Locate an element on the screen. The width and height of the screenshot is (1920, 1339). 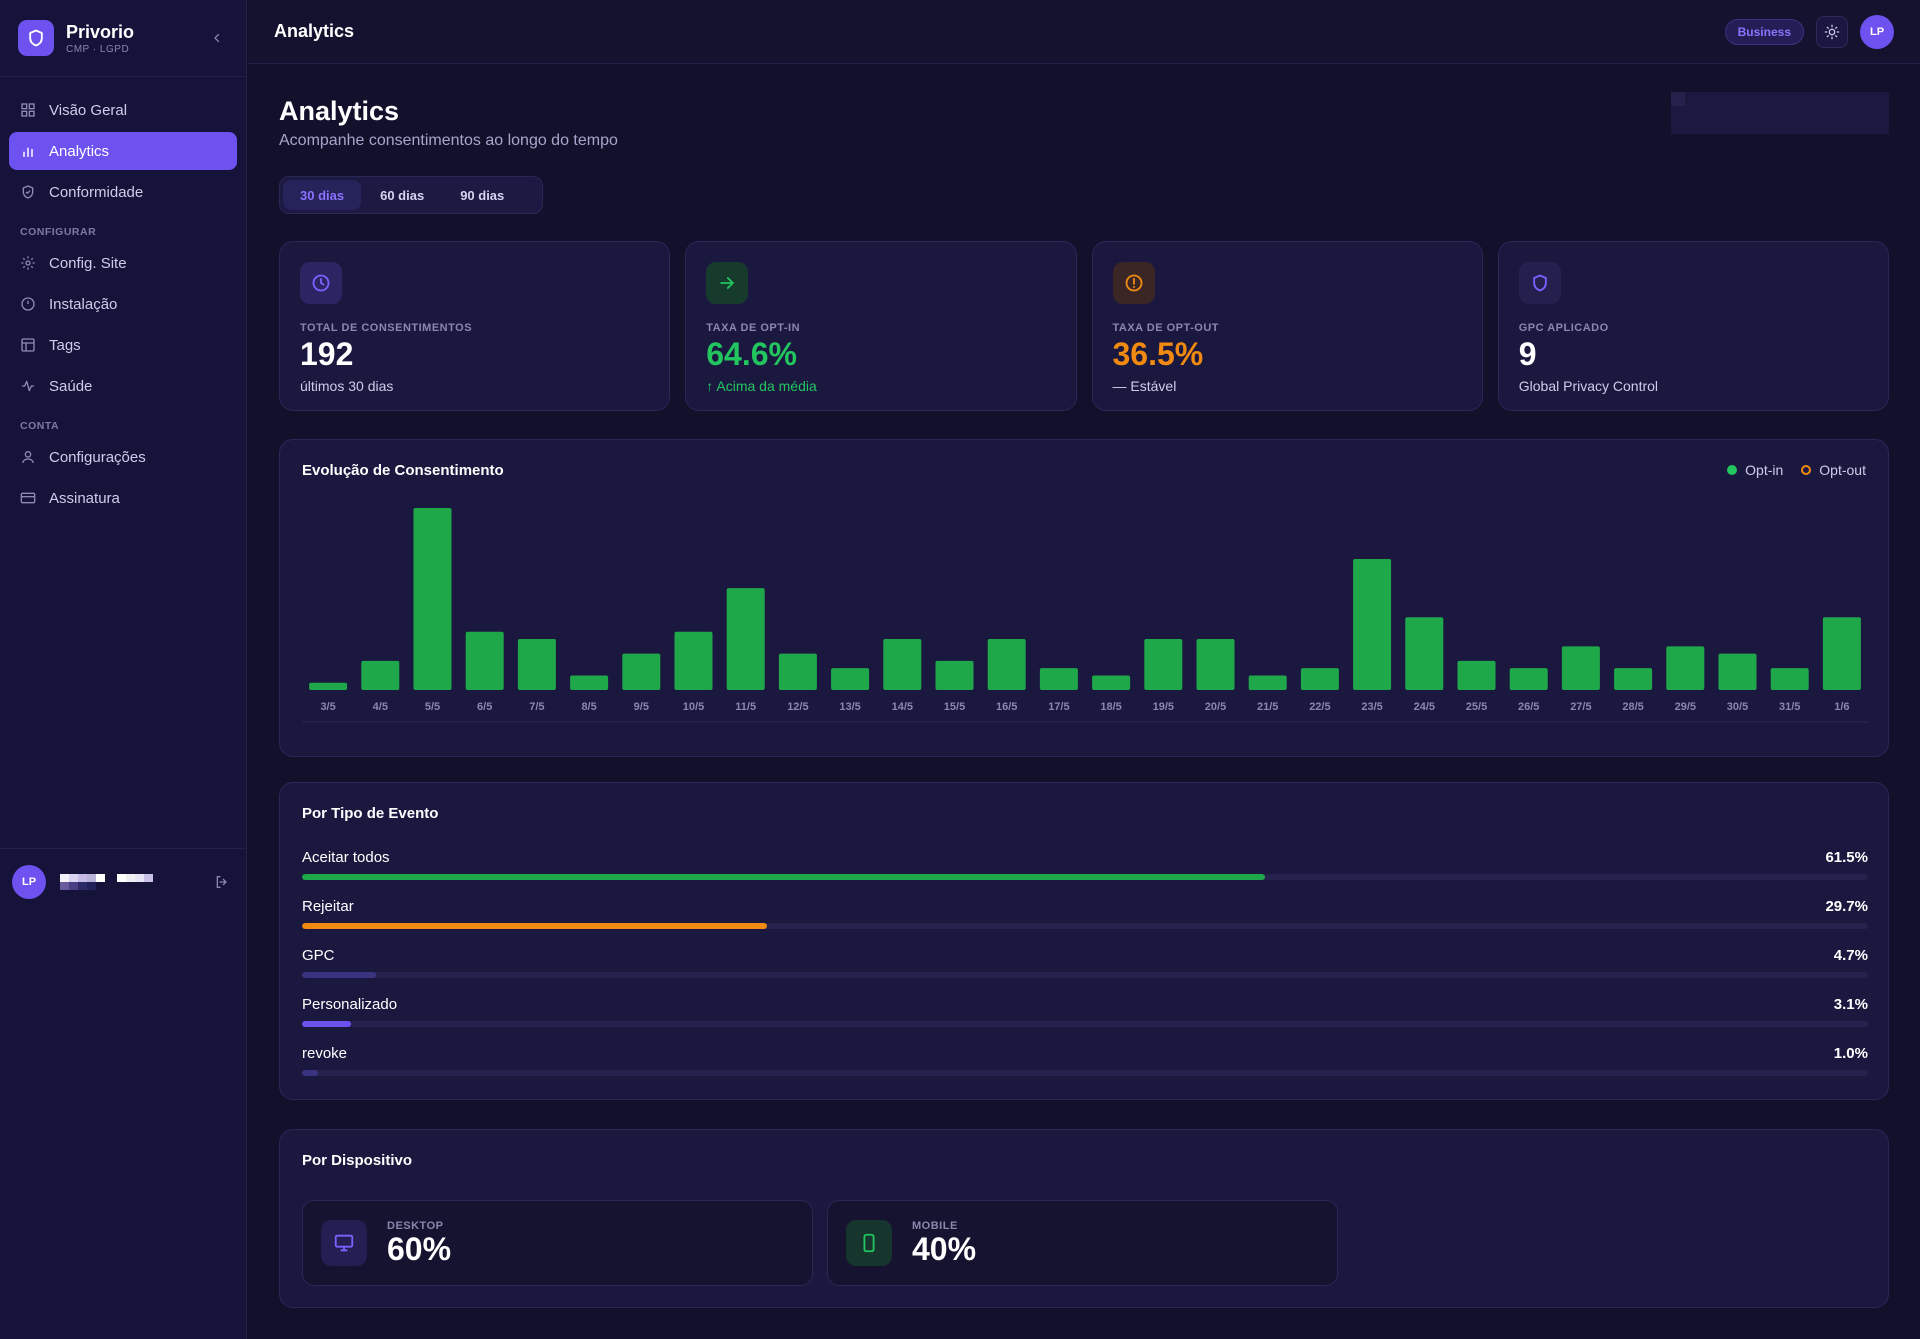
x-tick-label: 1/6 is located at coordinates (1841, 707).